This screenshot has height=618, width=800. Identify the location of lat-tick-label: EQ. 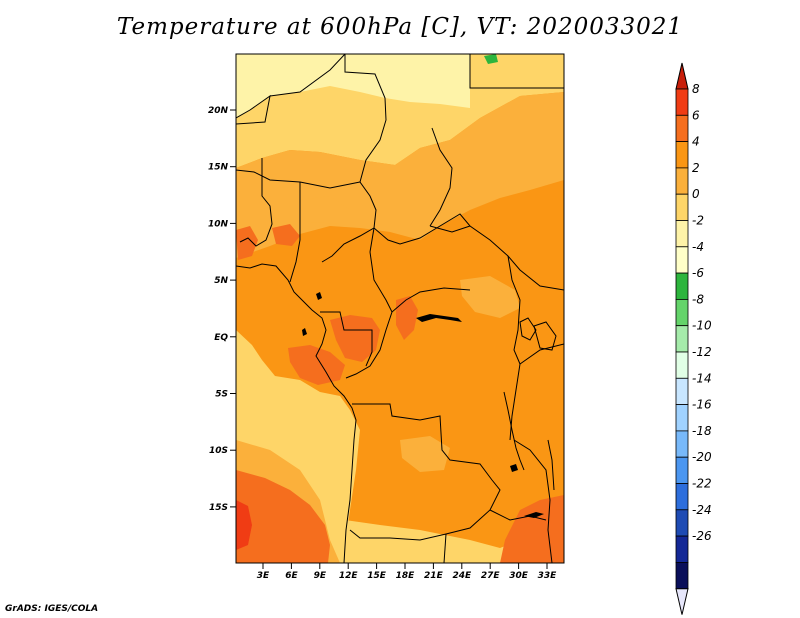
(221, 338).